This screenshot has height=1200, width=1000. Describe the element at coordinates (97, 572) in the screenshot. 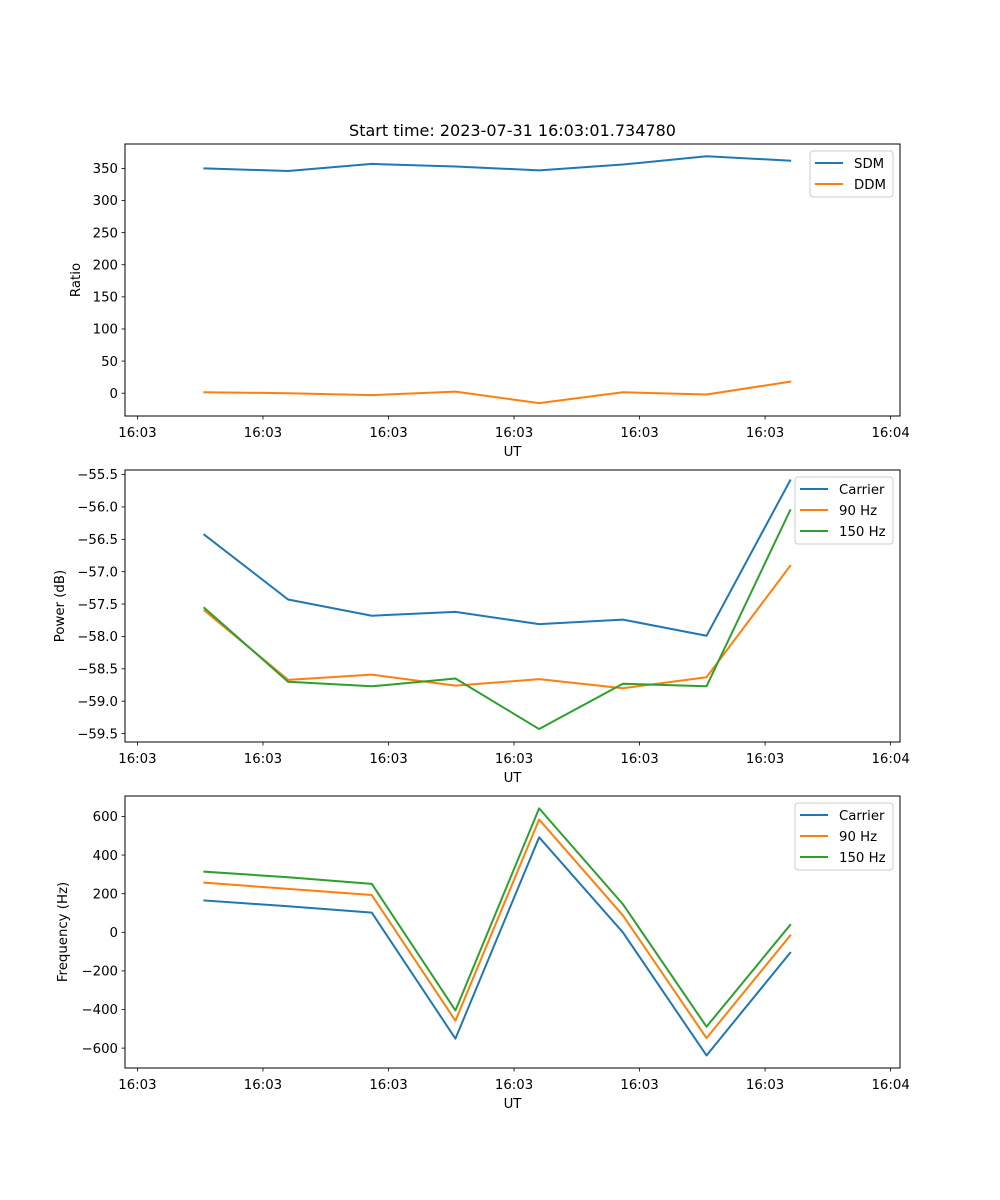

I see `y-tick-label: −57.0` at that location.